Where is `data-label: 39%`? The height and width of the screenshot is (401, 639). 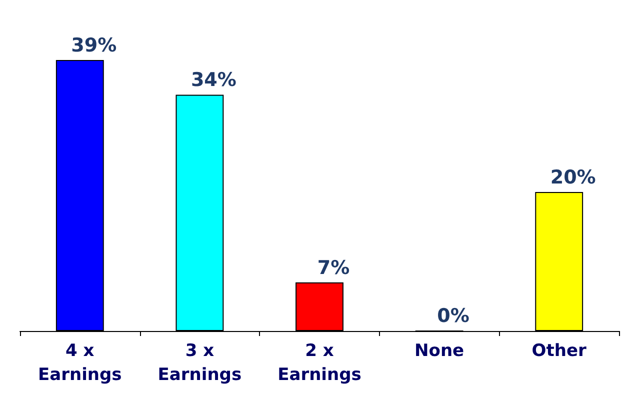 data-label: 39% is located at coordinates (94, 45).